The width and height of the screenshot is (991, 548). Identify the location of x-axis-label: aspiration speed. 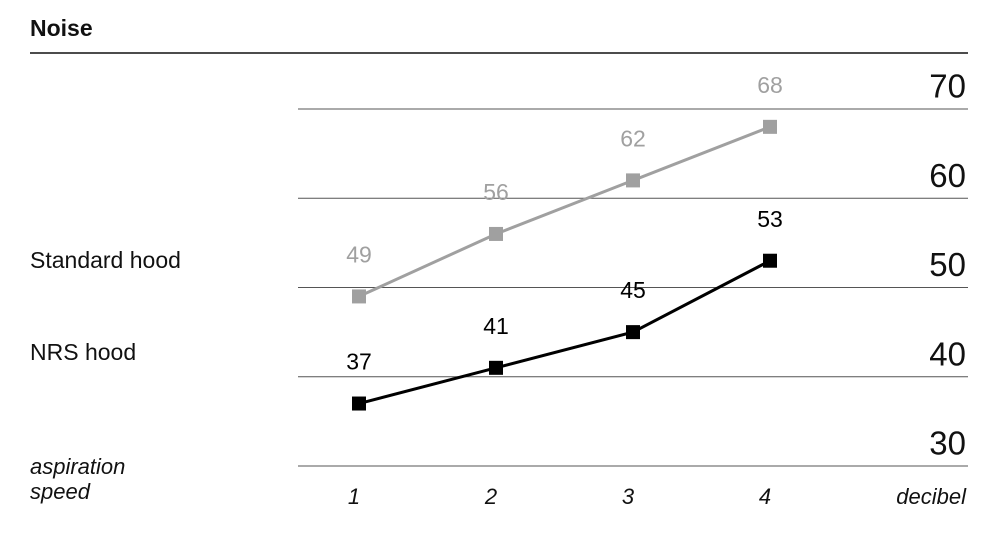
(78, 479).